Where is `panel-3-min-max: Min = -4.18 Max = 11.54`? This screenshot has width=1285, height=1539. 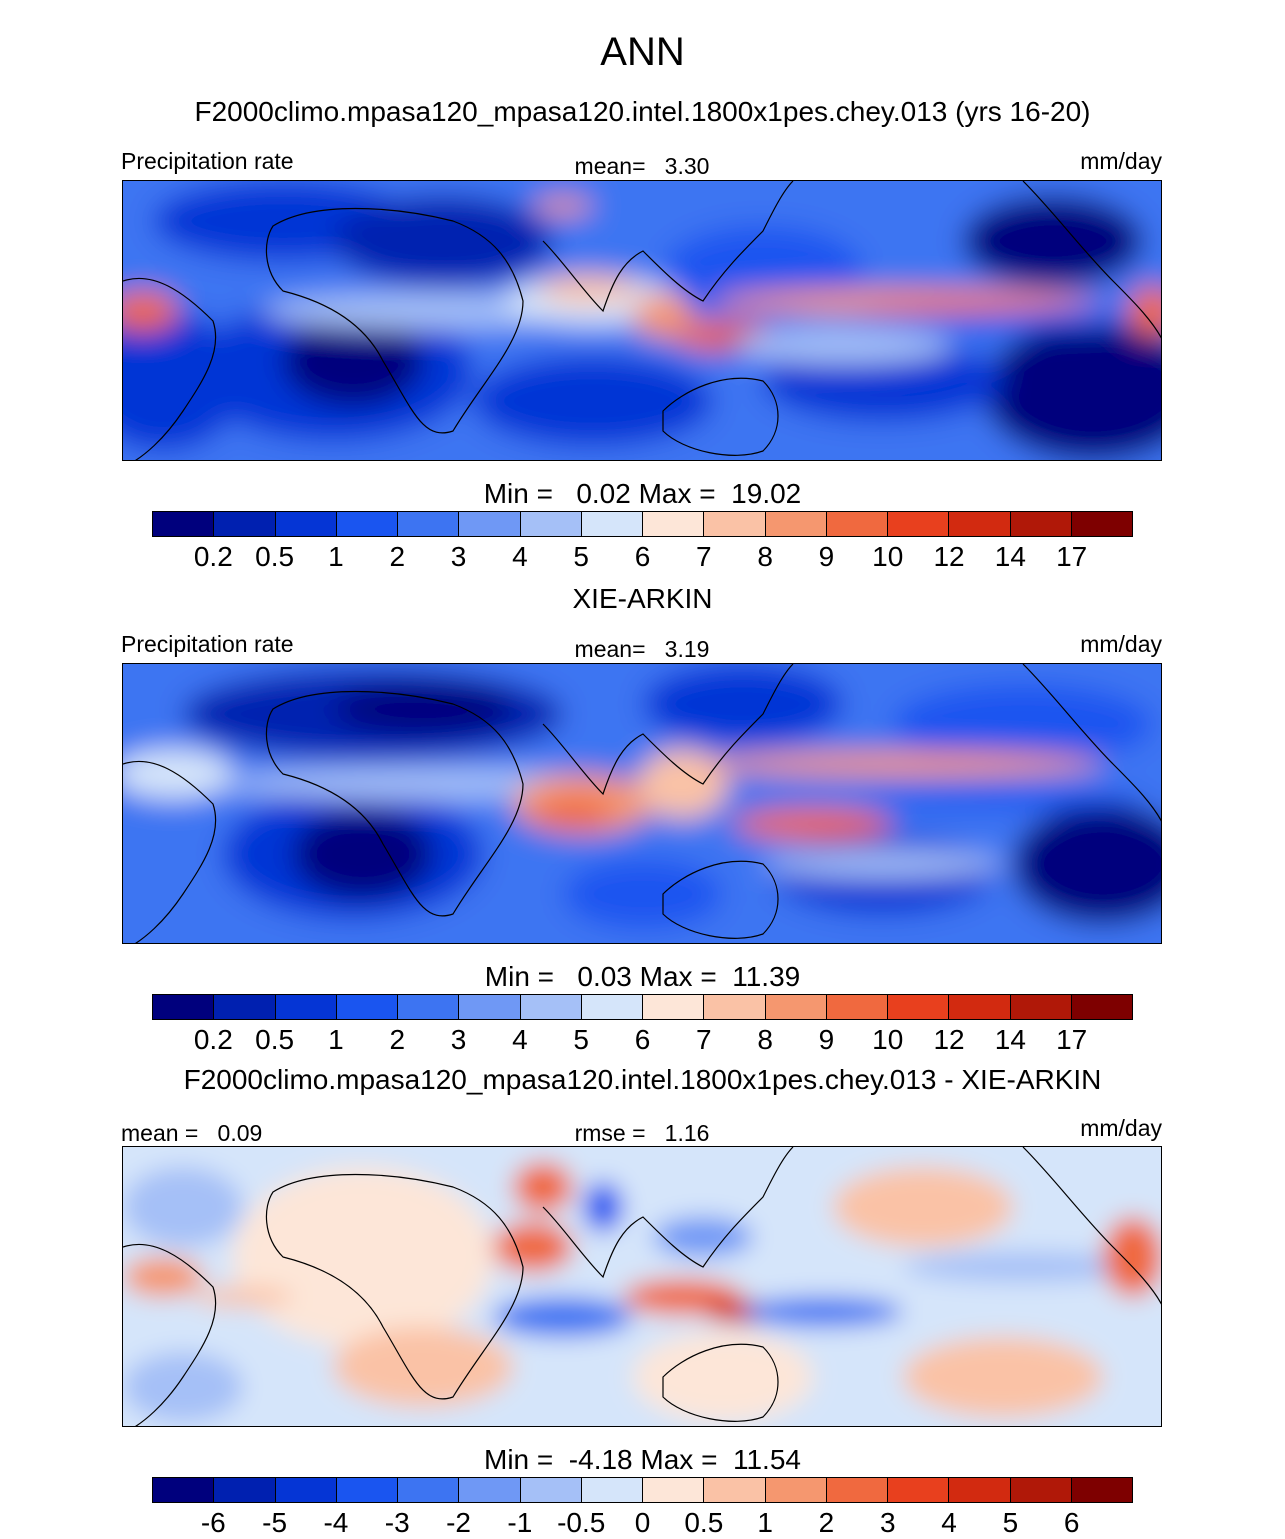 panel-3-min-max: Min = -4.18 Max = 11.54 is located at coordinates (642, 1459).